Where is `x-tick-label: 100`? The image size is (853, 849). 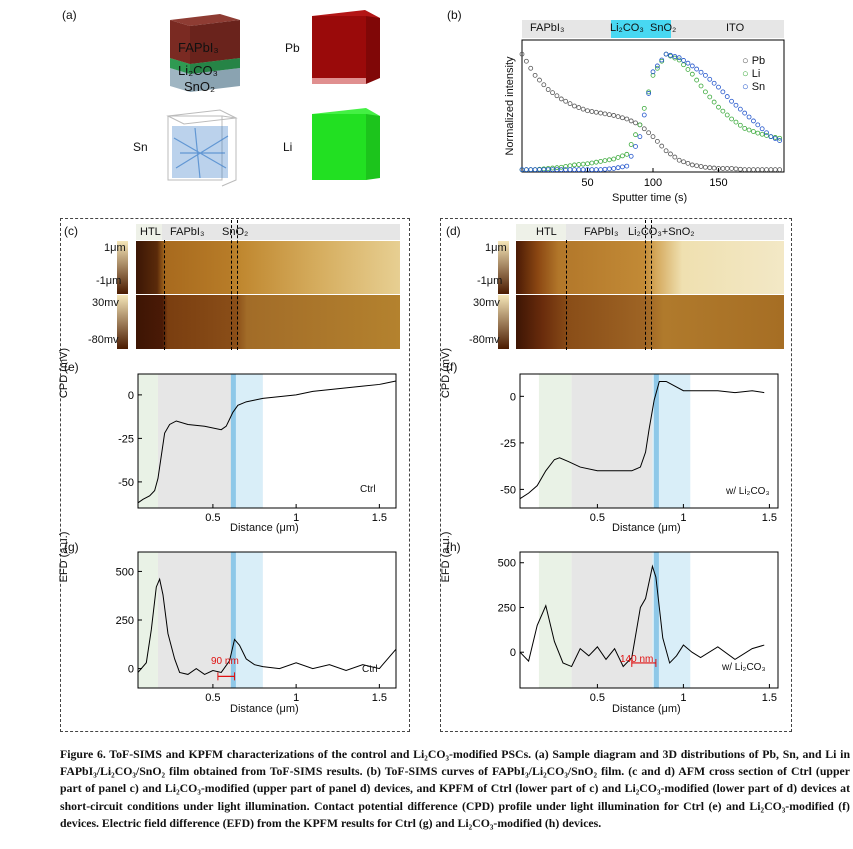 x-tick-label: 100 is located at coordinates (653, 183).